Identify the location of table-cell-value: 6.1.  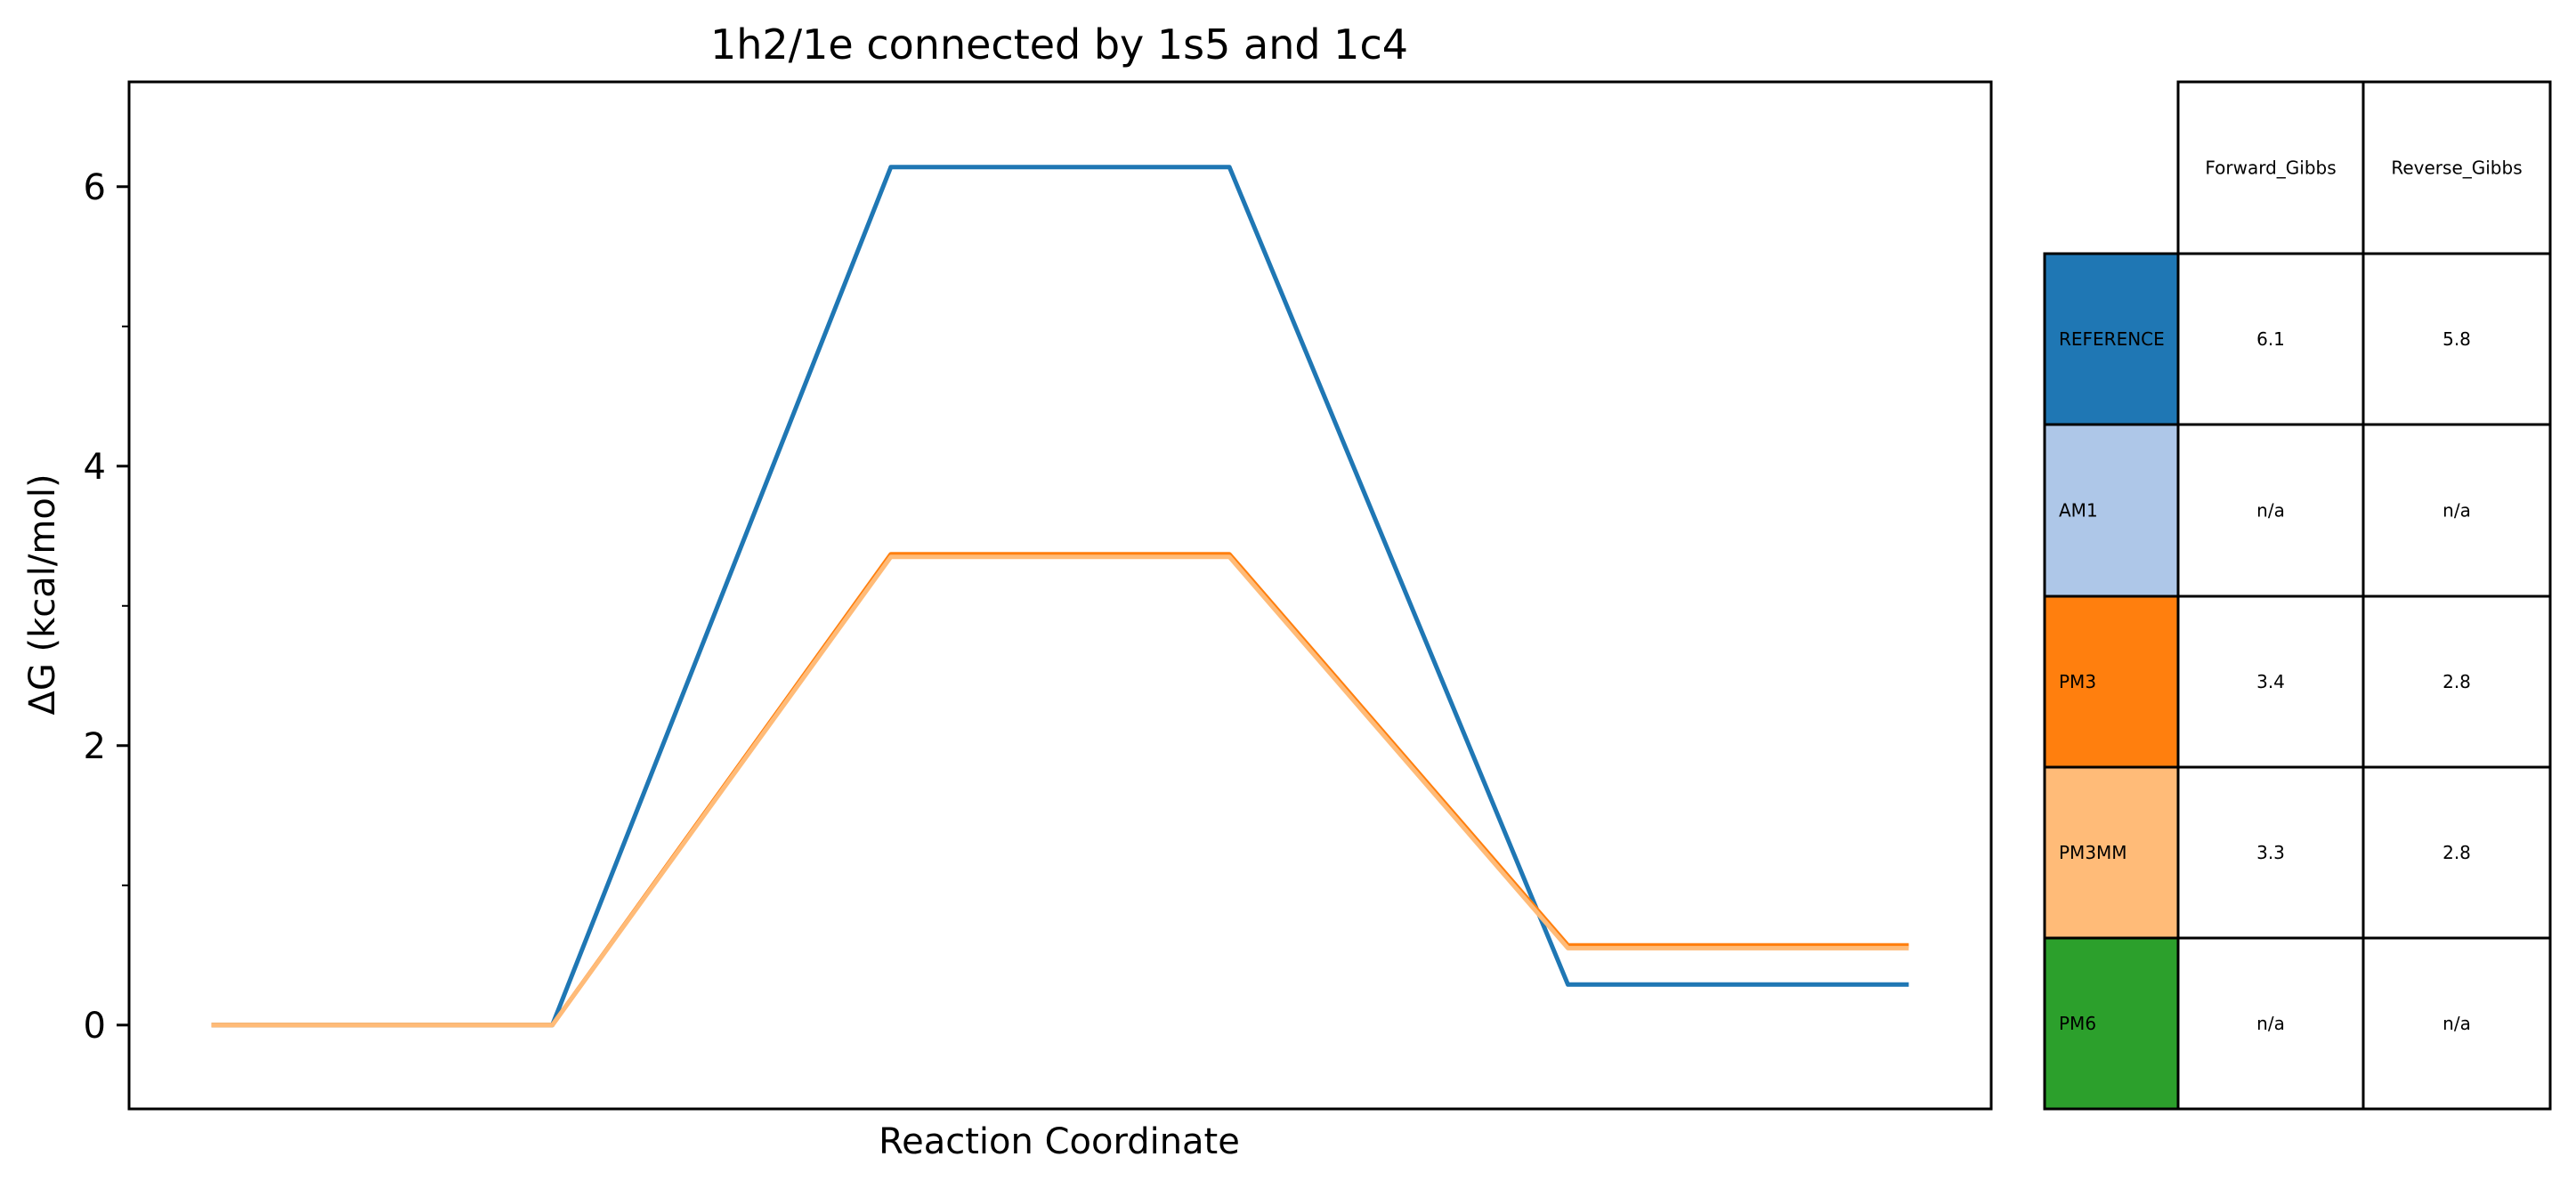
(2271, 339).